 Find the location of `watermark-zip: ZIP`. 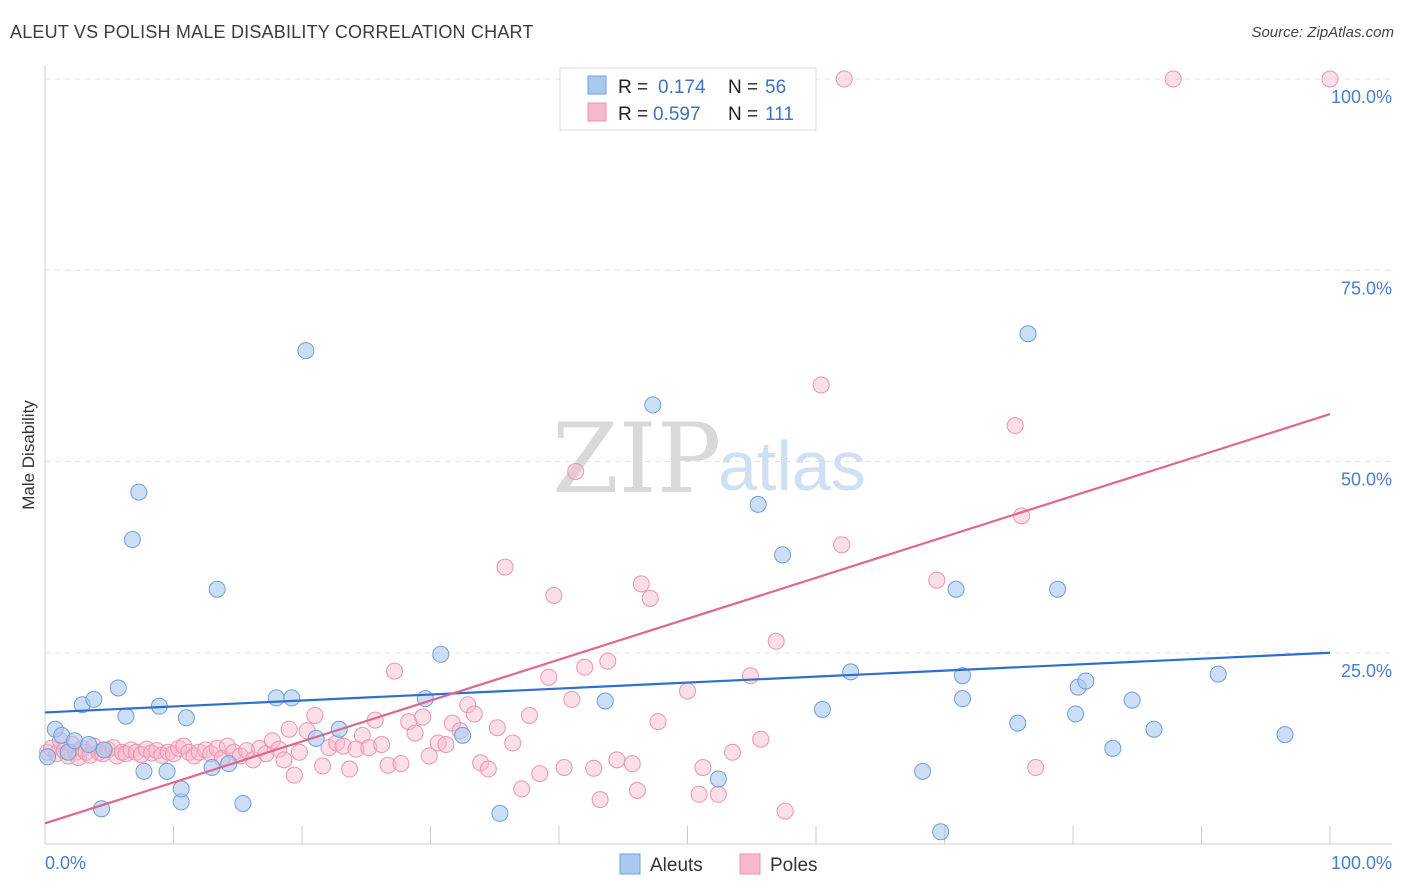

watermark-zip: ZIP is located at coordinates (636, 459).